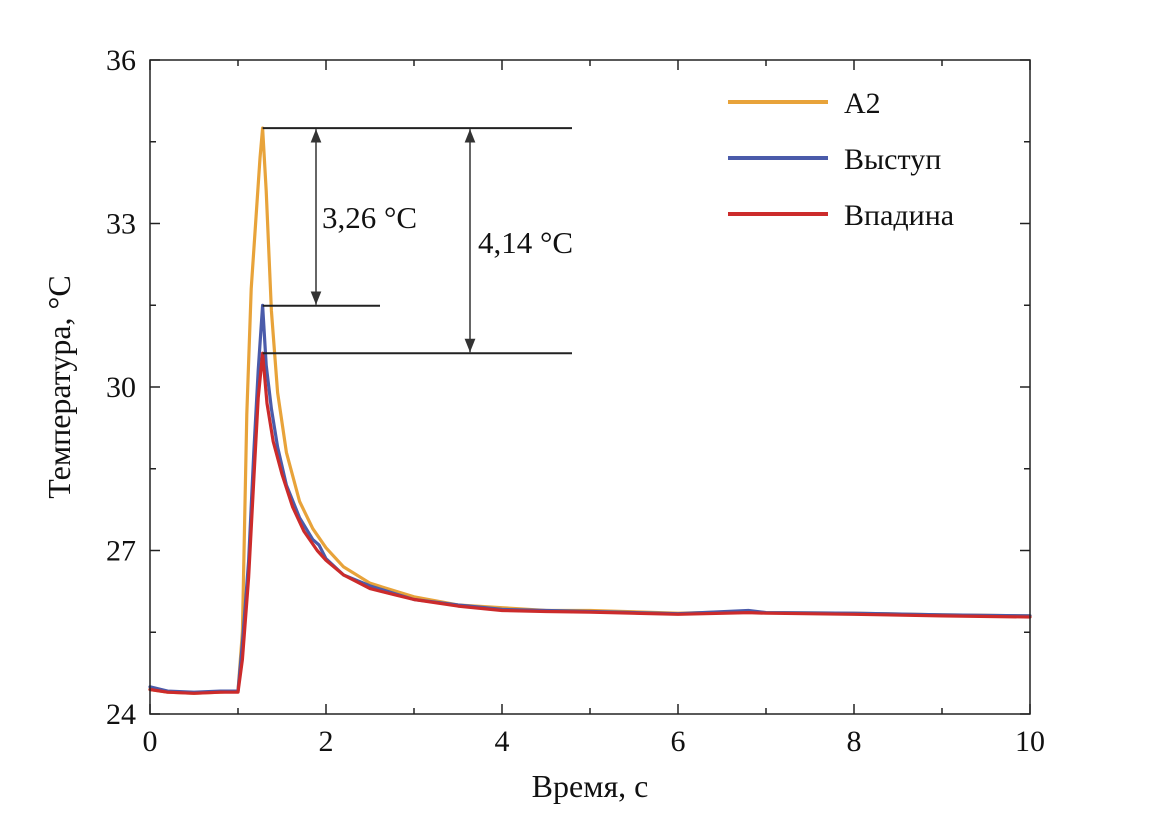 Image resolution: width=1162 pixels, height=831 pixels. I want to click on x-tick-label: 8, so click(854, 741).